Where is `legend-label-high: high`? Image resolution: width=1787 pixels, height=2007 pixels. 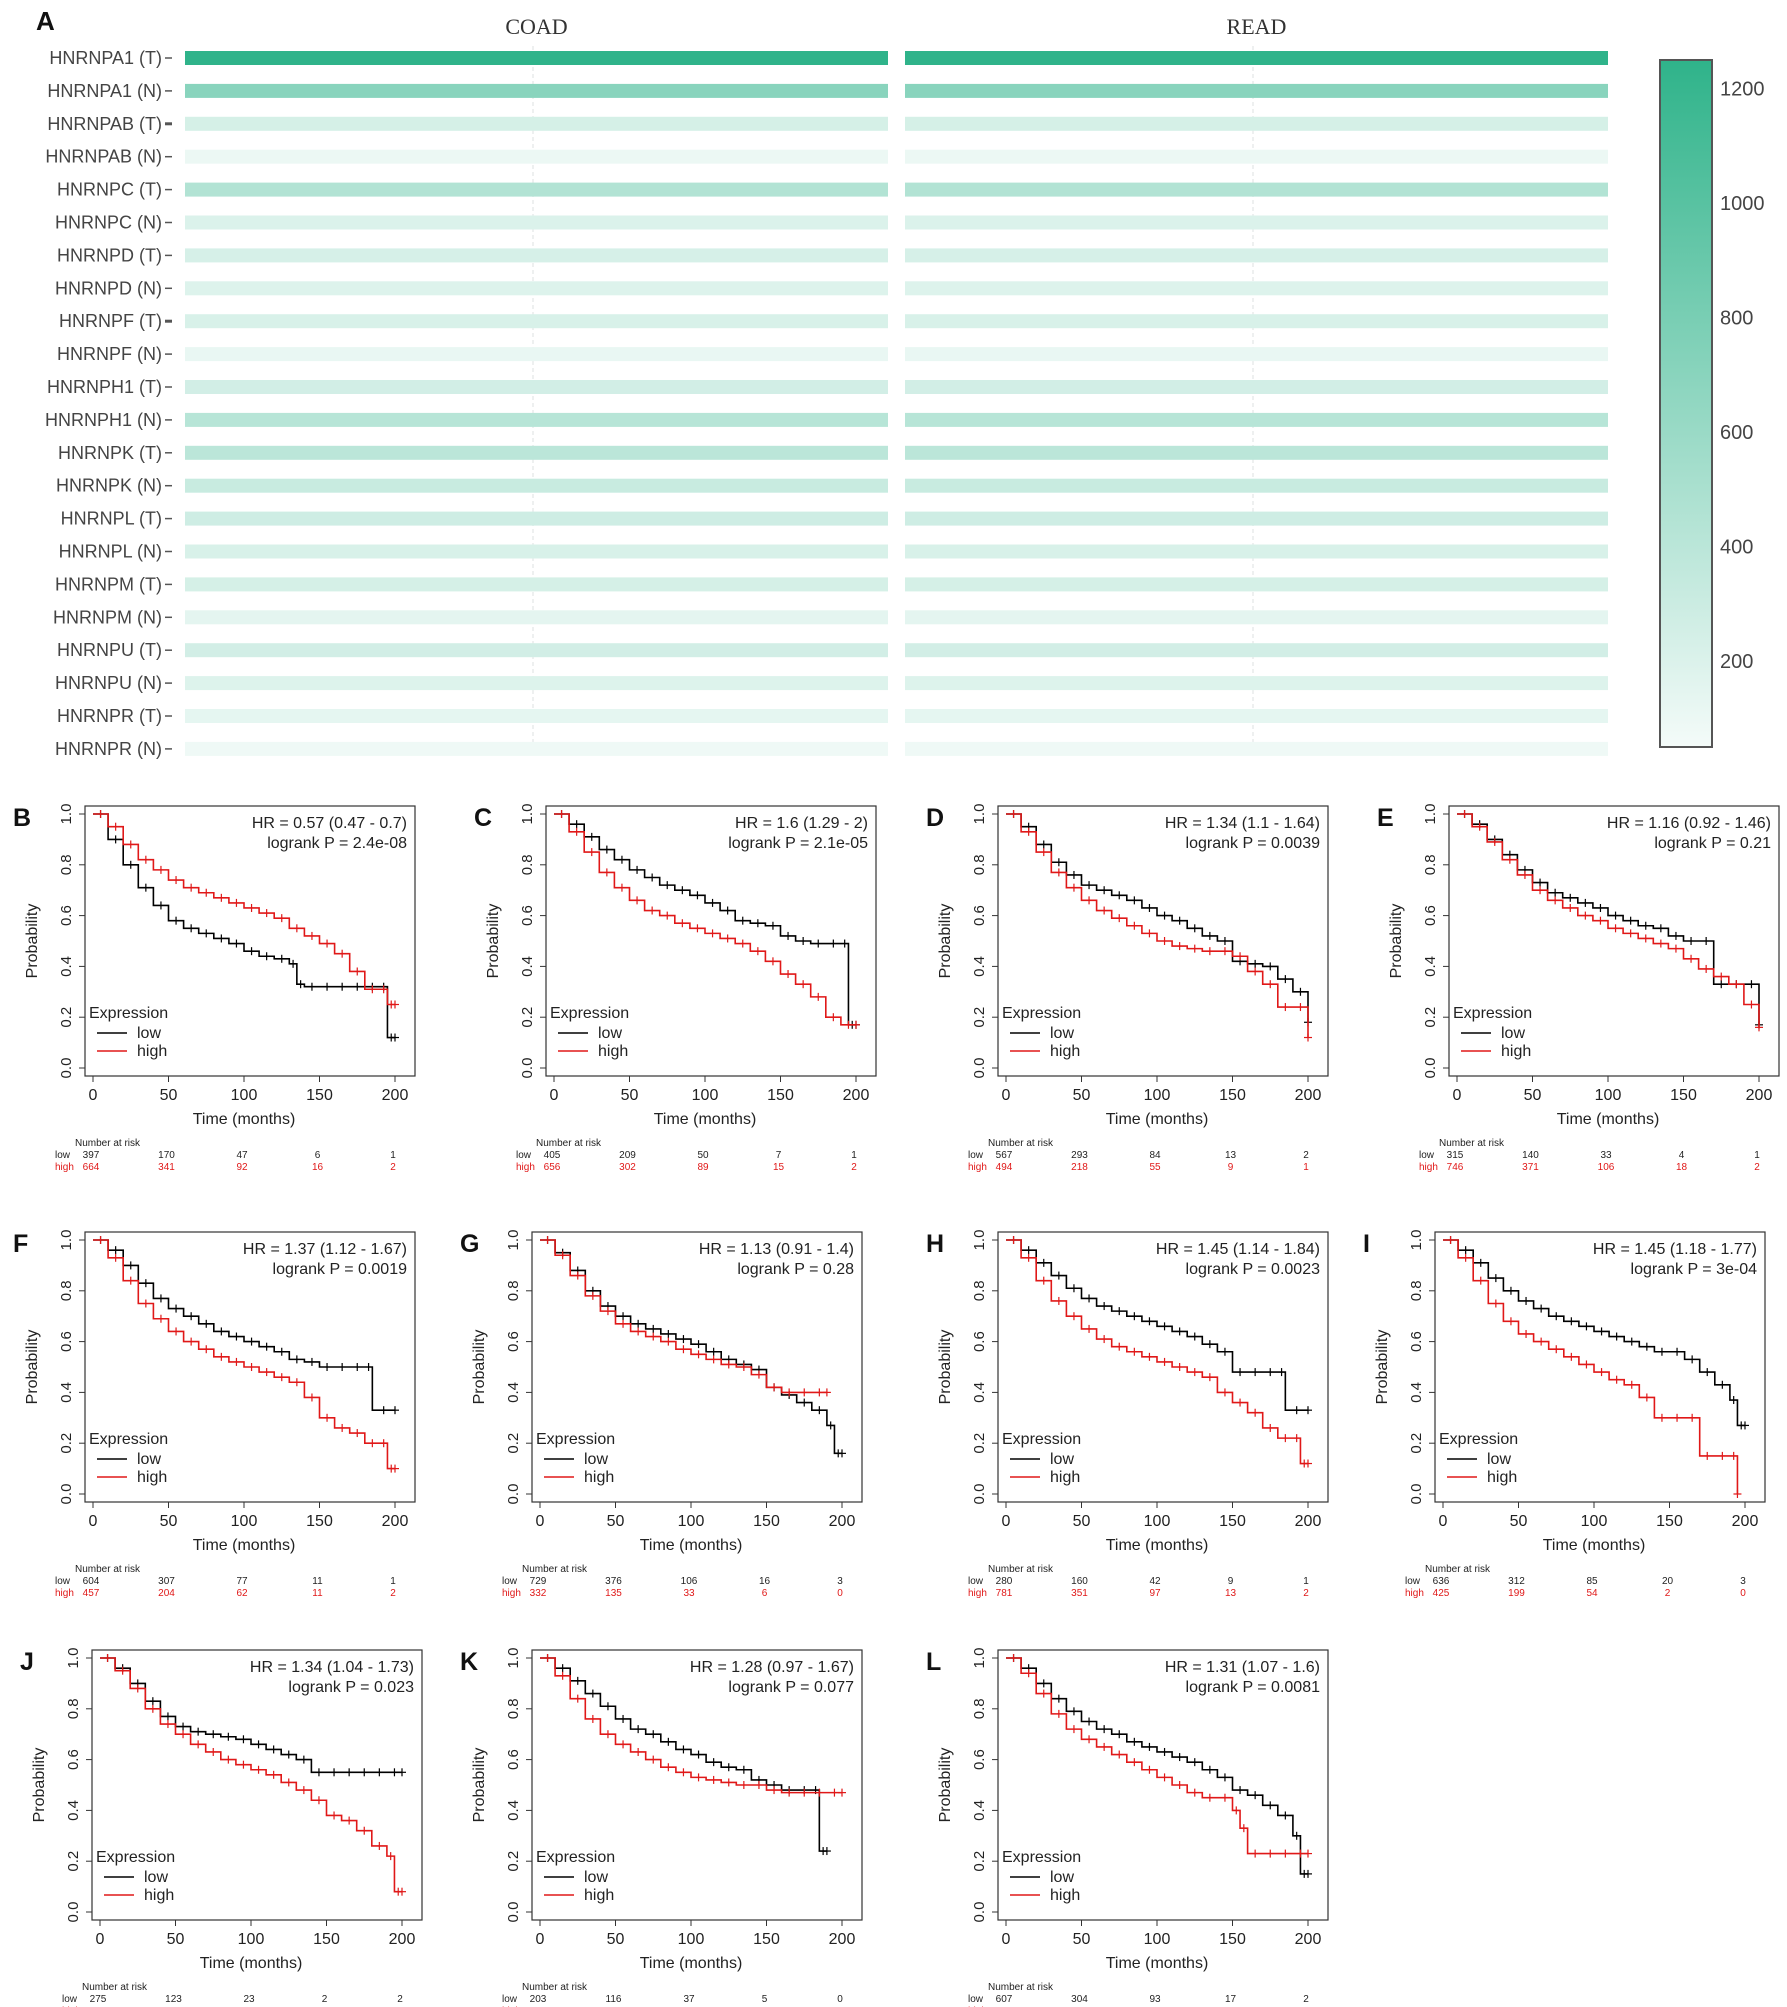
legend-label-high: high is located at coordinates (613, 1051).